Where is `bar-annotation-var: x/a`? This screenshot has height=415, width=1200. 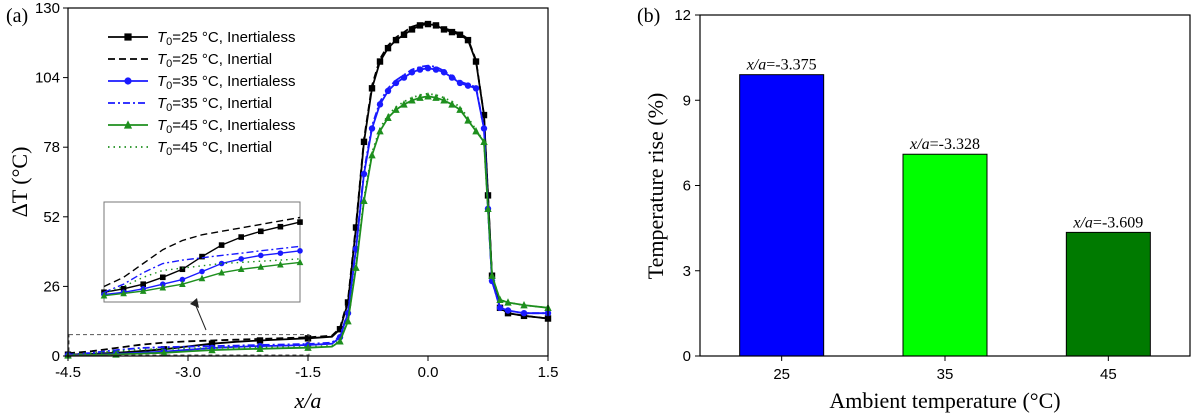 bar-annotation-var: x/a is located at coordinates (756, 65).